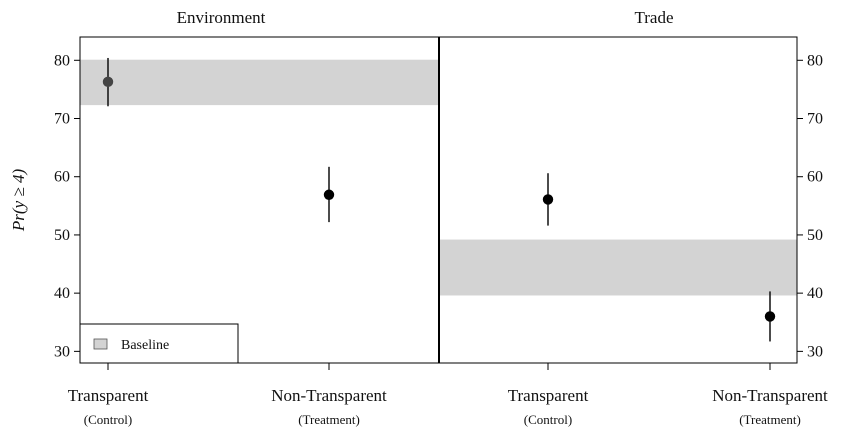  What do you see at coordinates (815, 119) in the screenshot?
I see `right-tick-label-70: 70` at bounding box center [815, 119].